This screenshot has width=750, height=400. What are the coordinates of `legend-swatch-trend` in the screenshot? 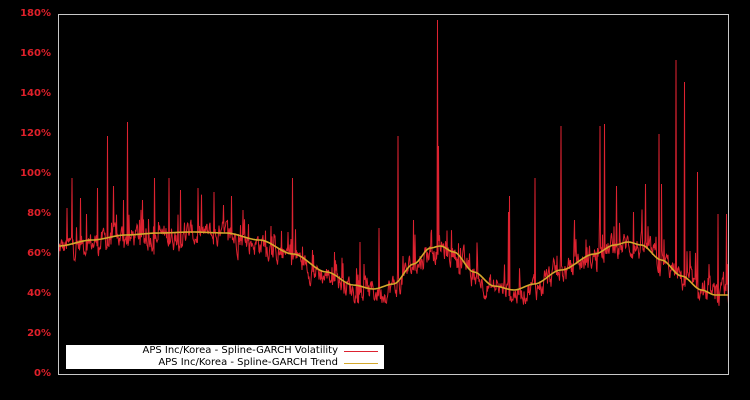 It's located at (361, 363).